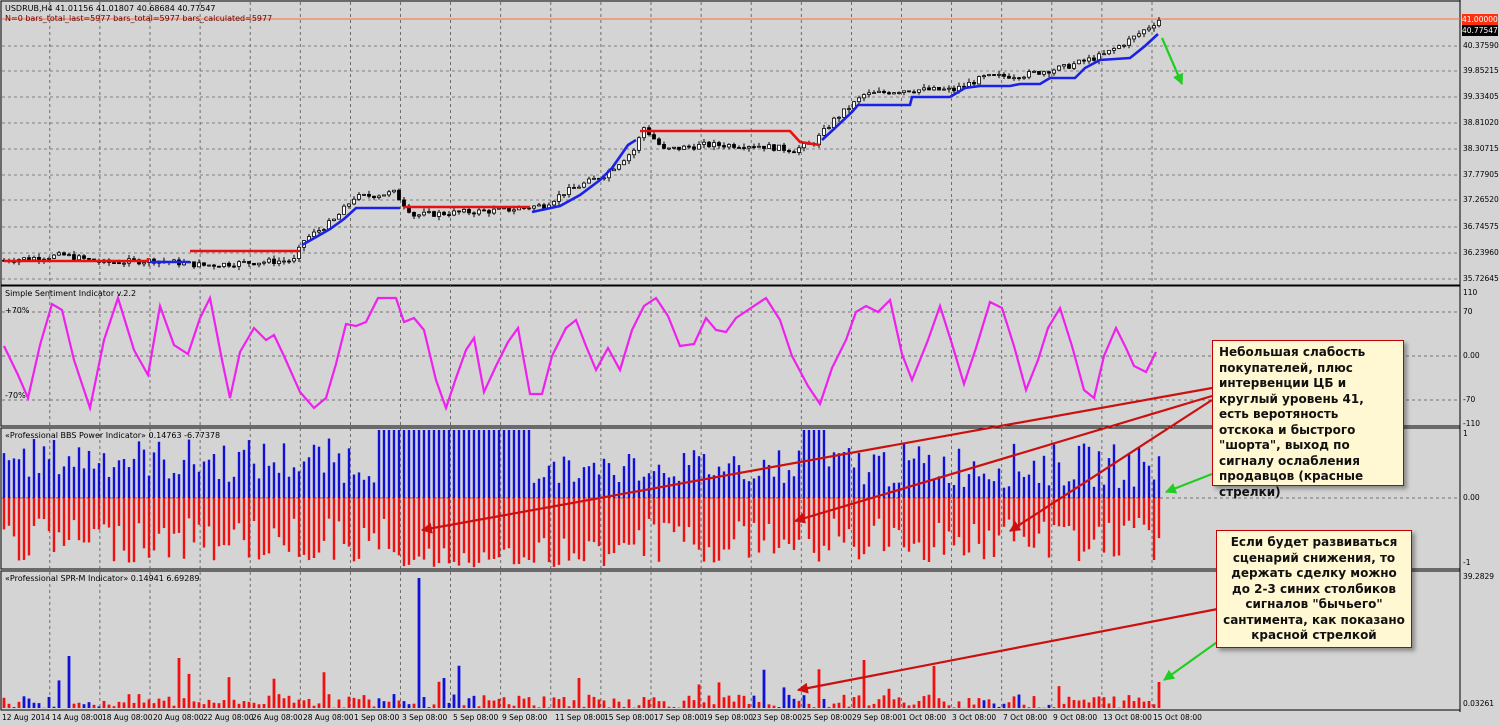 This screenshot has height=726, width=1500. What do you see at coordinates (1481, 122) in the screenshot?
I see `price-axis-label: 38.81020` at bounding box center [1481, 122].